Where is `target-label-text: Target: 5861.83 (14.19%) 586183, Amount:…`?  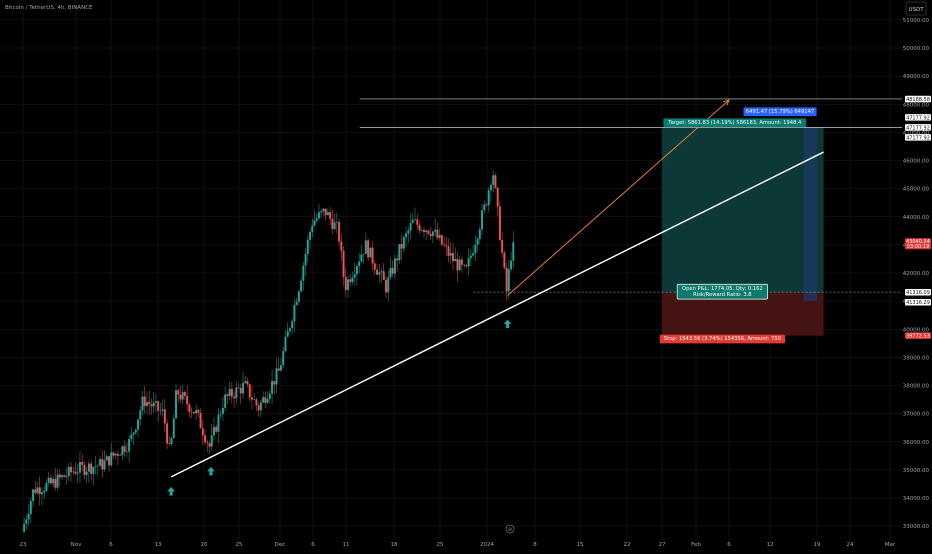
target-label-text: Target: 5861.83 (14.19%) 586183, Amount:… is located at coordinates (734, 123).